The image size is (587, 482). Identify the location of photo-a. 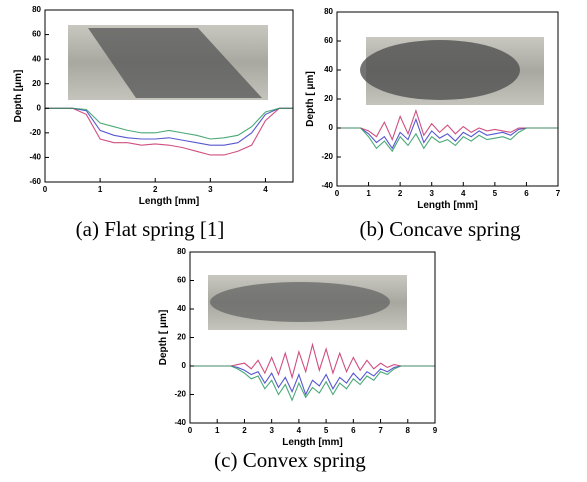
(168, 62).